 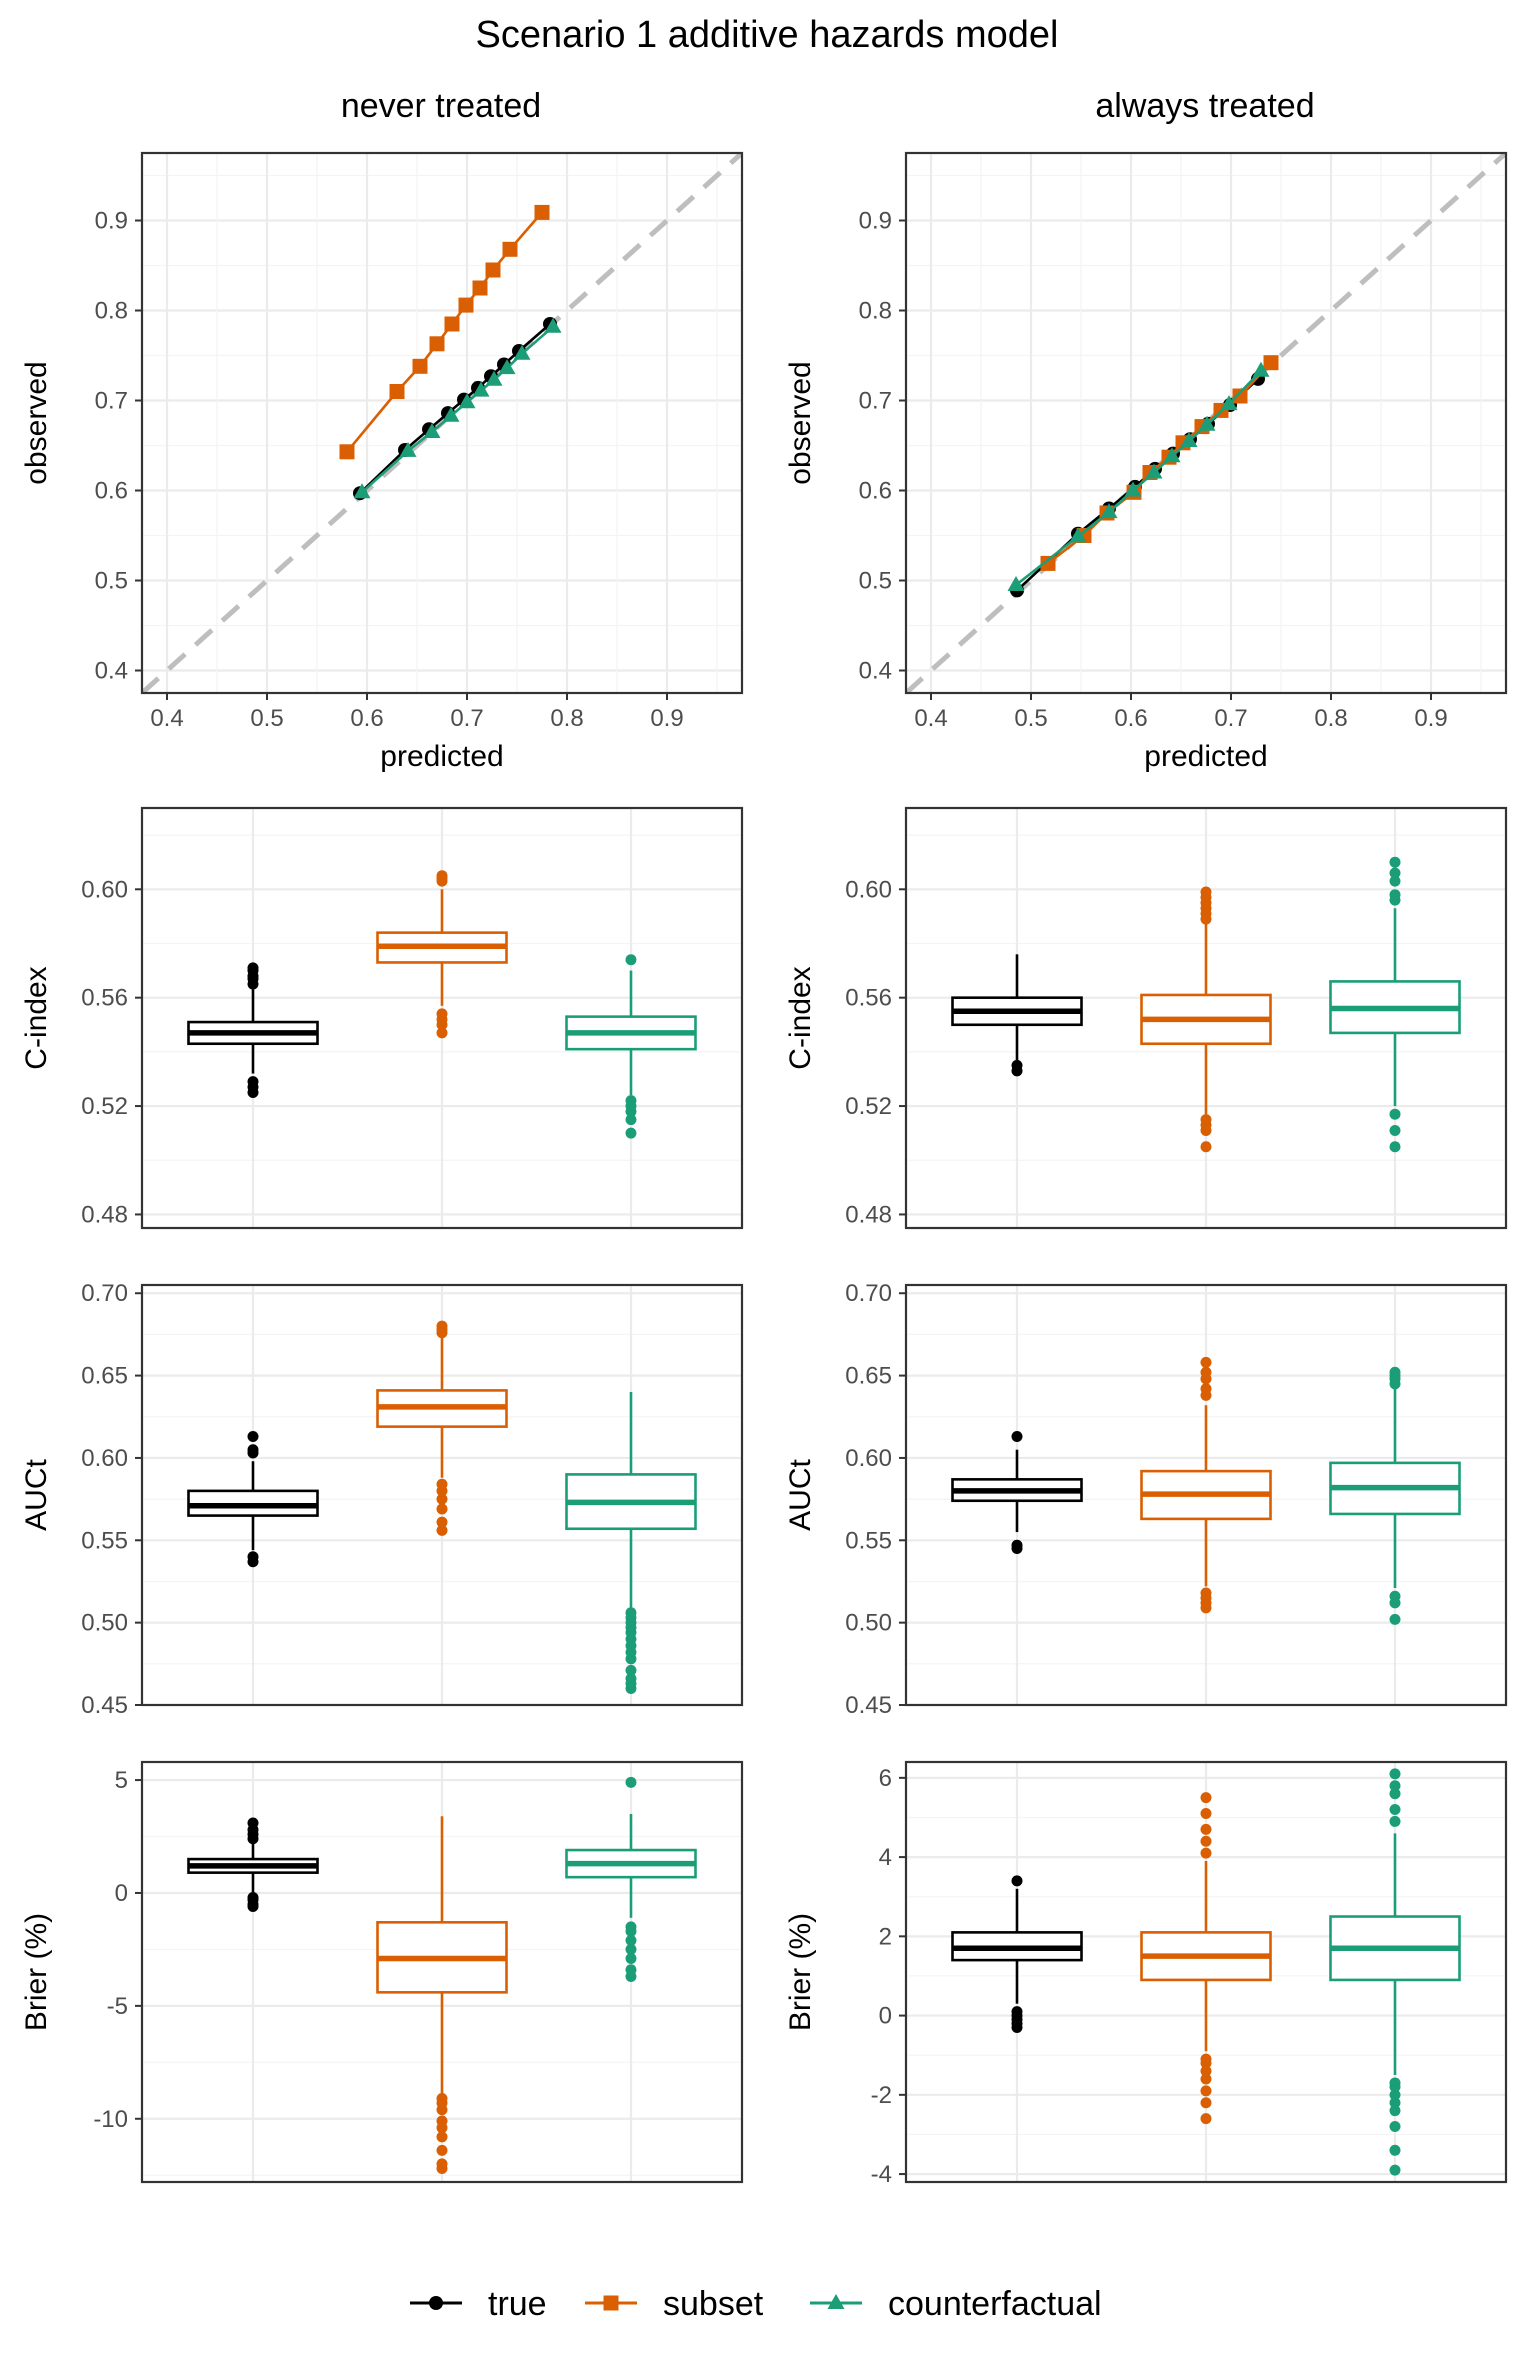 I want to click on y-tick-label: 0.60, so click(x=104, y=1458).